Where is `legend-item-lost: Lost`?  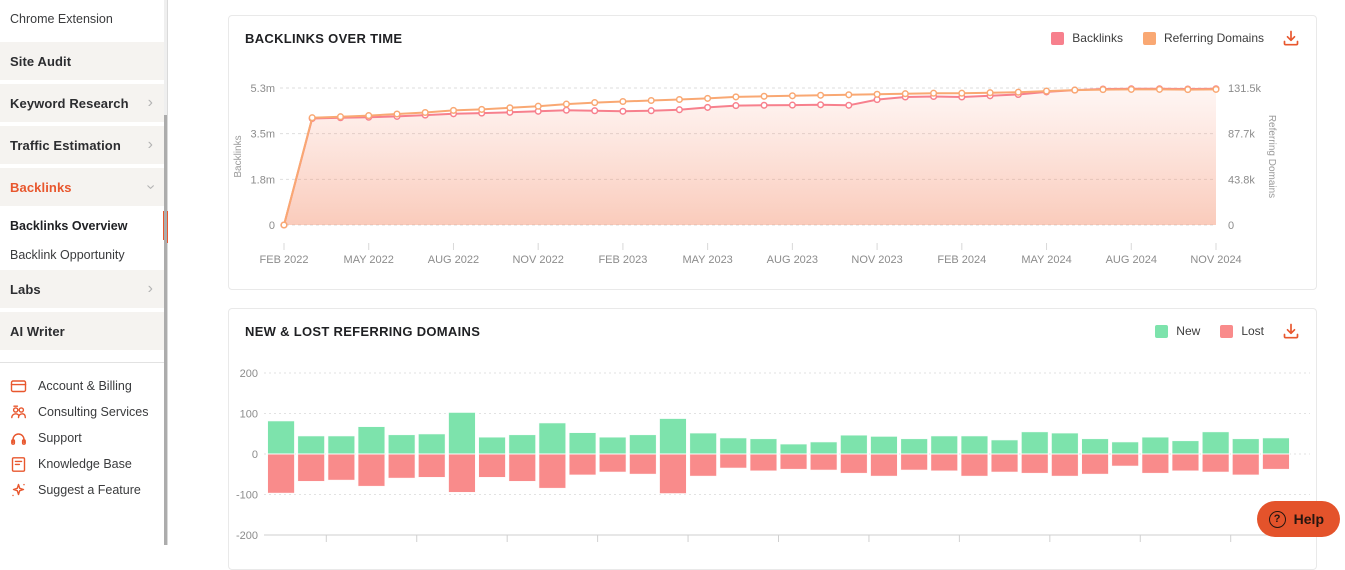
legend-item-lost: Lost is located at coordinates (1242, 331).